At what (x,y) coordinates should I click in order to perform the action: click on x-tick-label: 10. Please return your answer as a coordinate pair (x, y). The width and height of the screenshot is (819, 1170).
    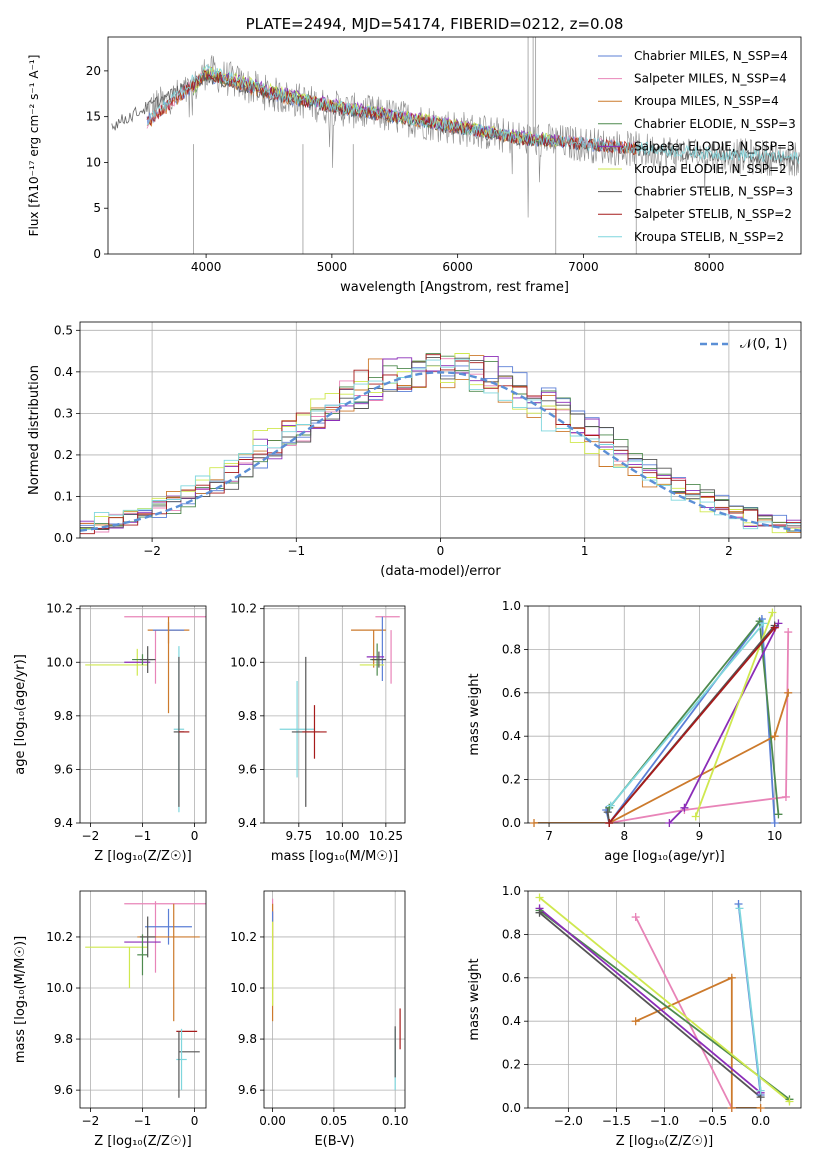
    Looking at the image, I should click on (774, 836).